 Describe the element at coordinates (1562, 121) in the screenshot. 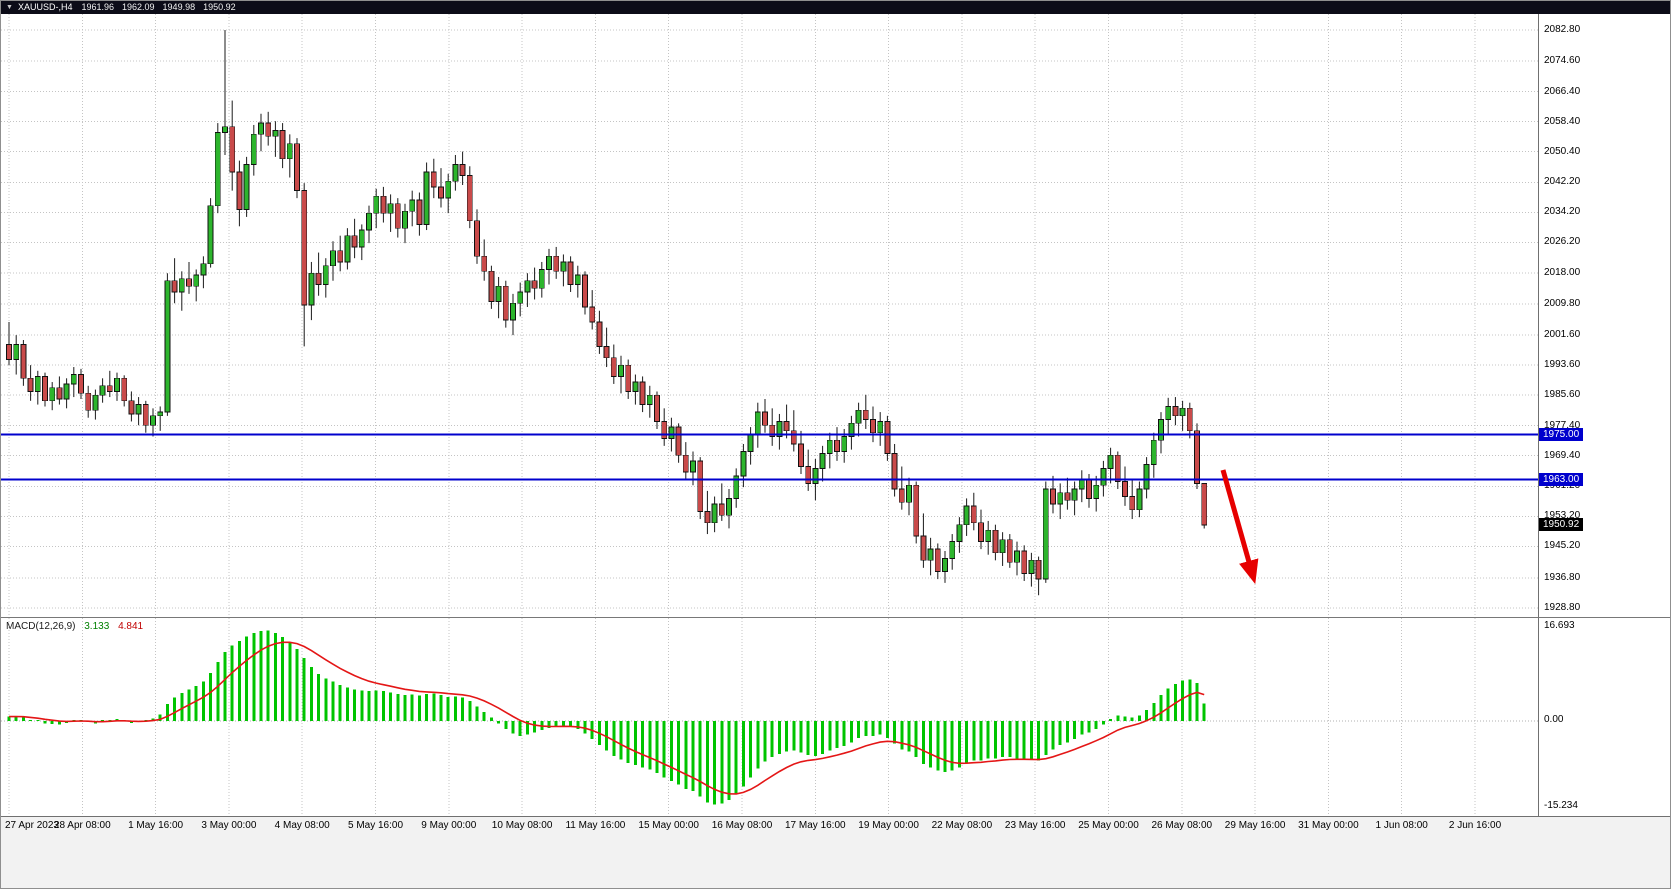

I see `price-tick-label: 2058.40` at that location.